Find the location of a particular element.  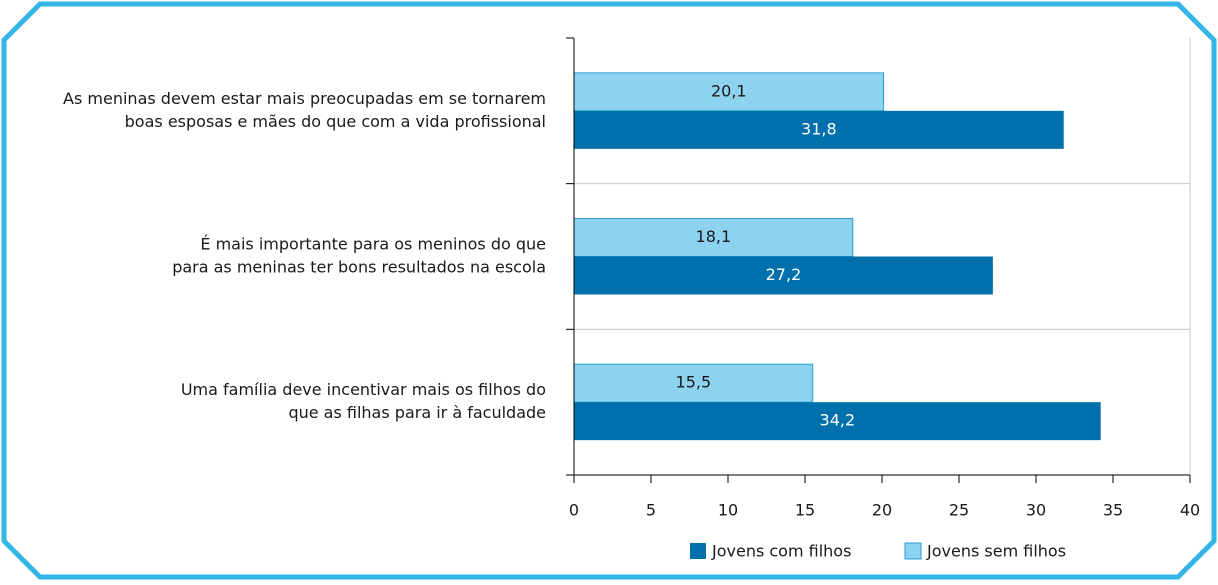

x-tick-label: 35 is located at coordinates (1113, 510).